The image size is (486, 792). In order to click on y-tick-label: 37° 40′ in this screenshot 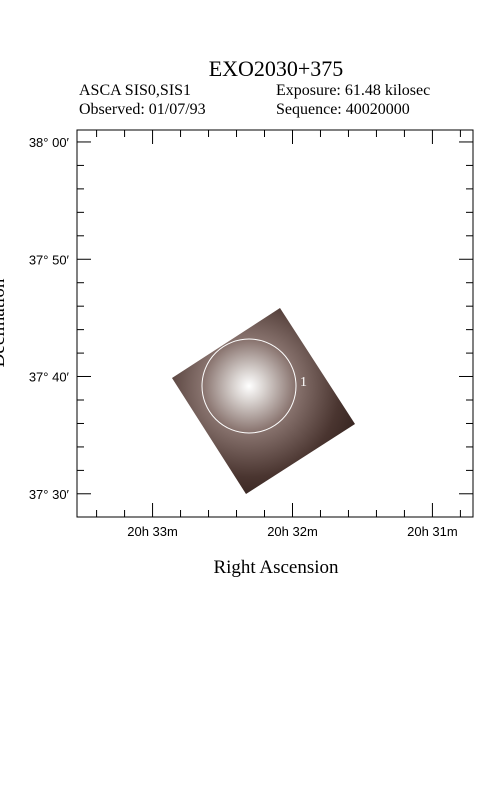, I will do `click(49, 376)`.